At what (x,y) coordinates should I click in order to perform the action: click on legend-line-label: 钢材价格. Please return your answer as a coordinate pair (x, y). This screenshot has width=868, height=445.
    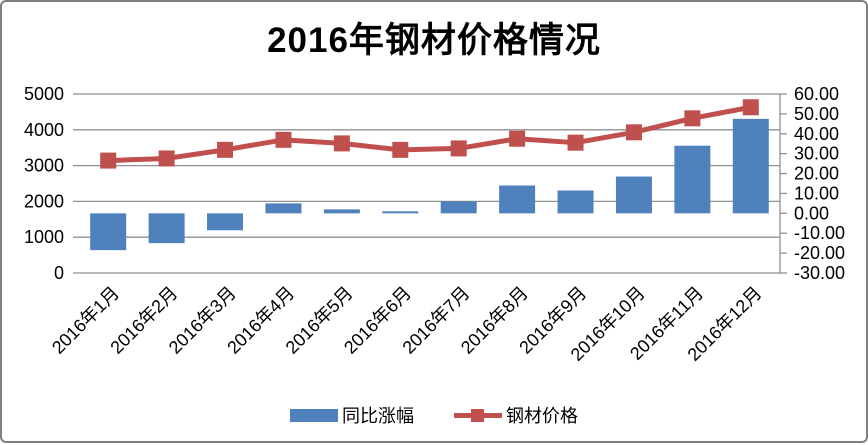
    Looking at the image, I should click on (542, 416).